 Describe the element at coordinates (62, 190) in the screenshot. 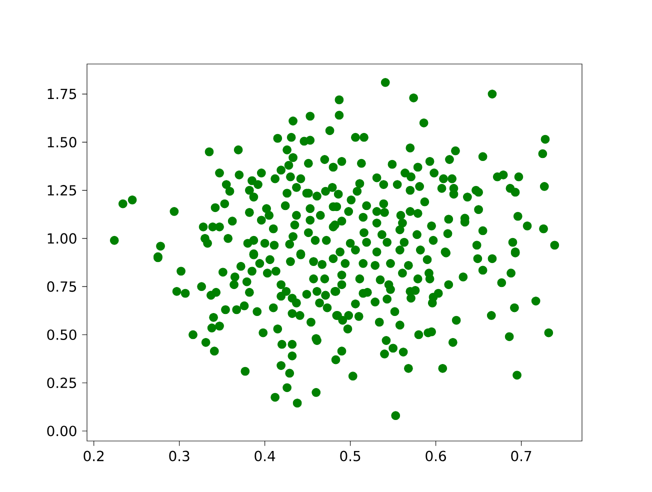

I see `y-tick-label: 1.25` at that location.